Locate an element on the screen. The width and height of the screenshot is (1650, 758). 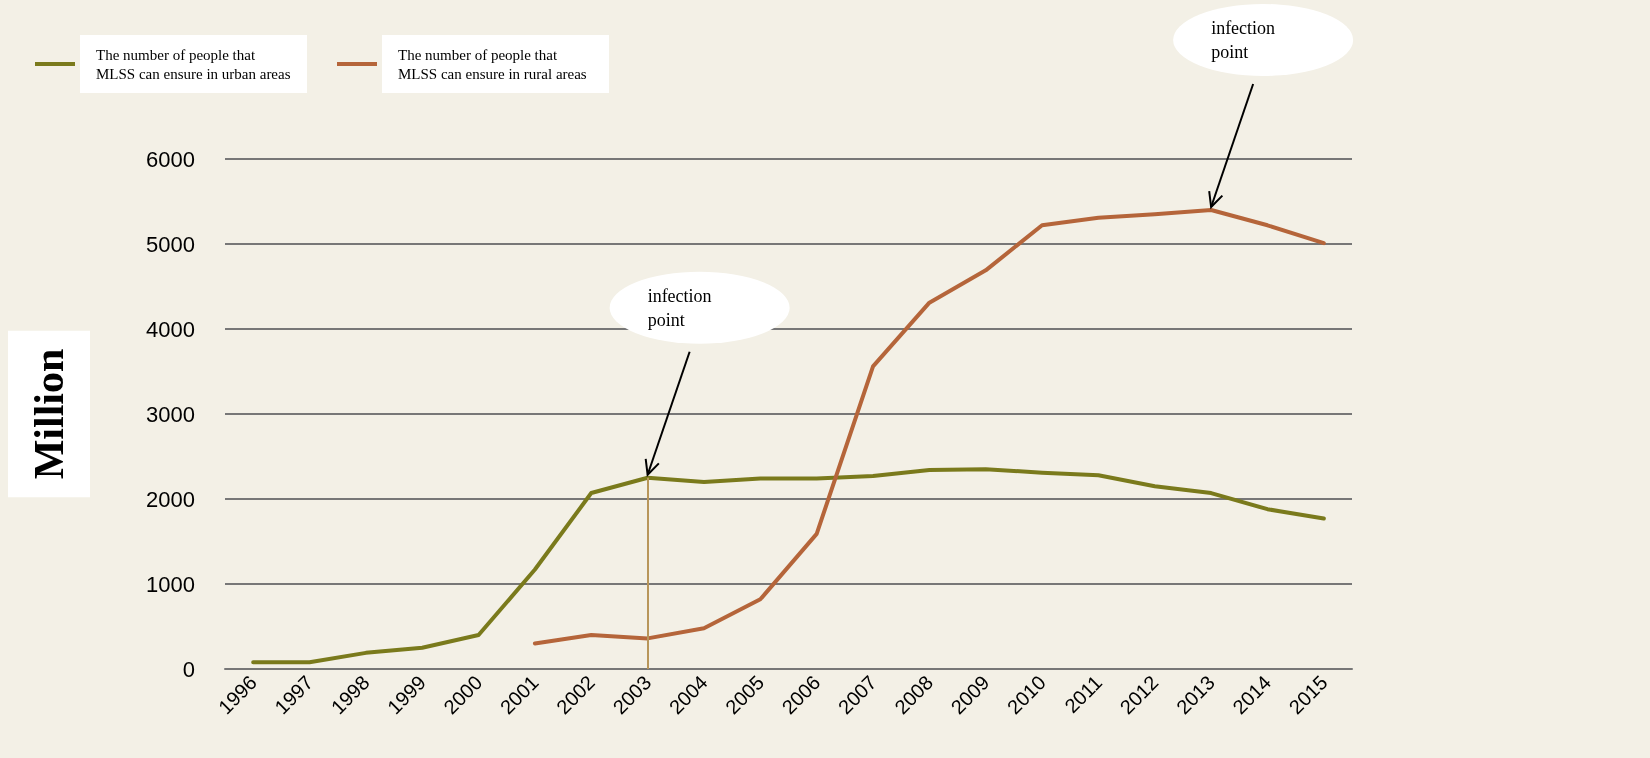
y-tick-label: 6000 is located at coordinates (170, 159).